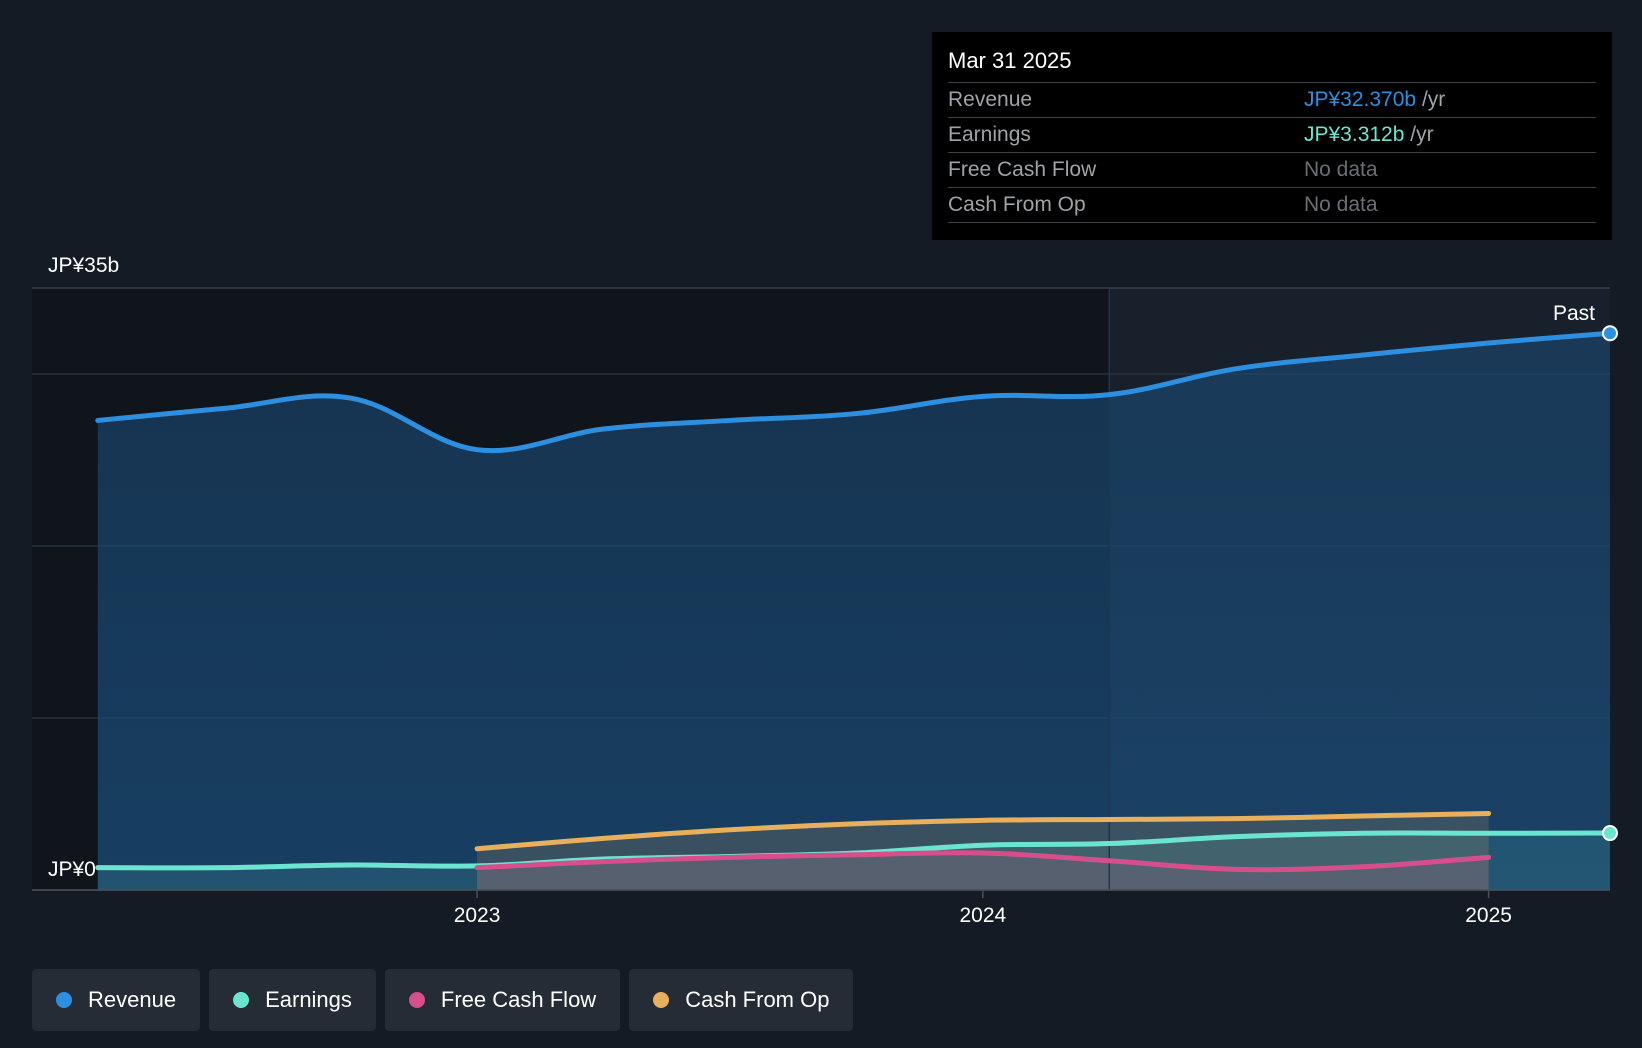 The image size is (1642, 1048). What do you see at coordinates (1360, 99) in the screenshot?
I see `tooltip-value-text: JP¥32.370b` at bounding box center [1360, 99].